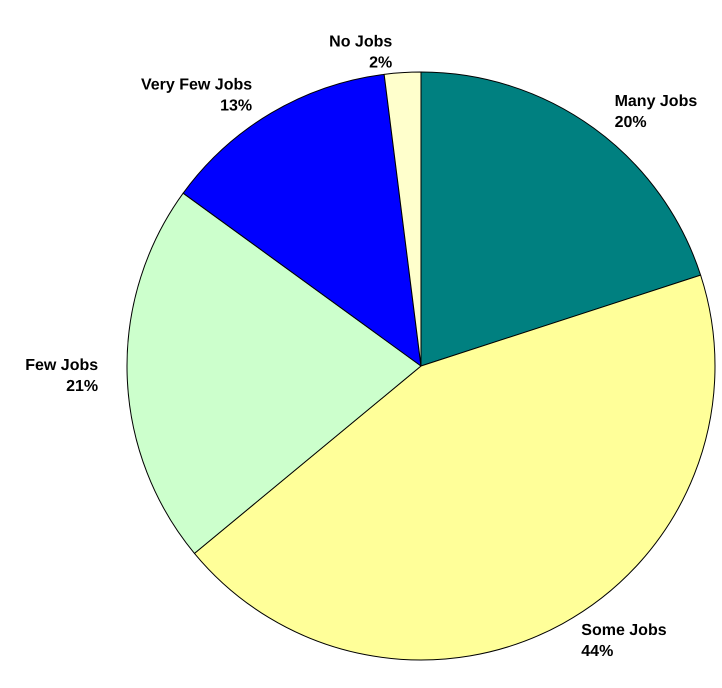 This screenshot has width=722, height=688. Describe the element at coordinates (236, 106) in the screenshot. I see `data-label: 13%` at that location.